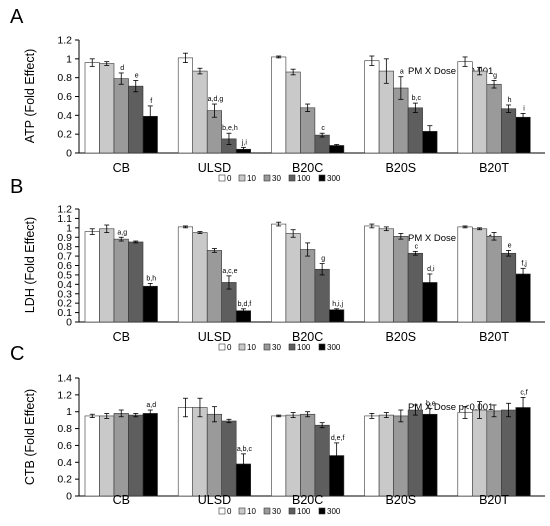 The width and height of the screenshot is (550, 526). I want to click on panel-letter: A, so click(17, 17).